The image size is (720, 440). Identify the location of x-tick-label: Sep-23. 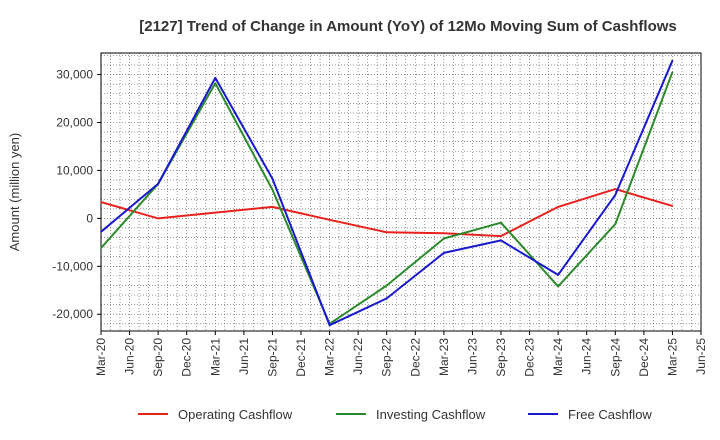
(501, 357).